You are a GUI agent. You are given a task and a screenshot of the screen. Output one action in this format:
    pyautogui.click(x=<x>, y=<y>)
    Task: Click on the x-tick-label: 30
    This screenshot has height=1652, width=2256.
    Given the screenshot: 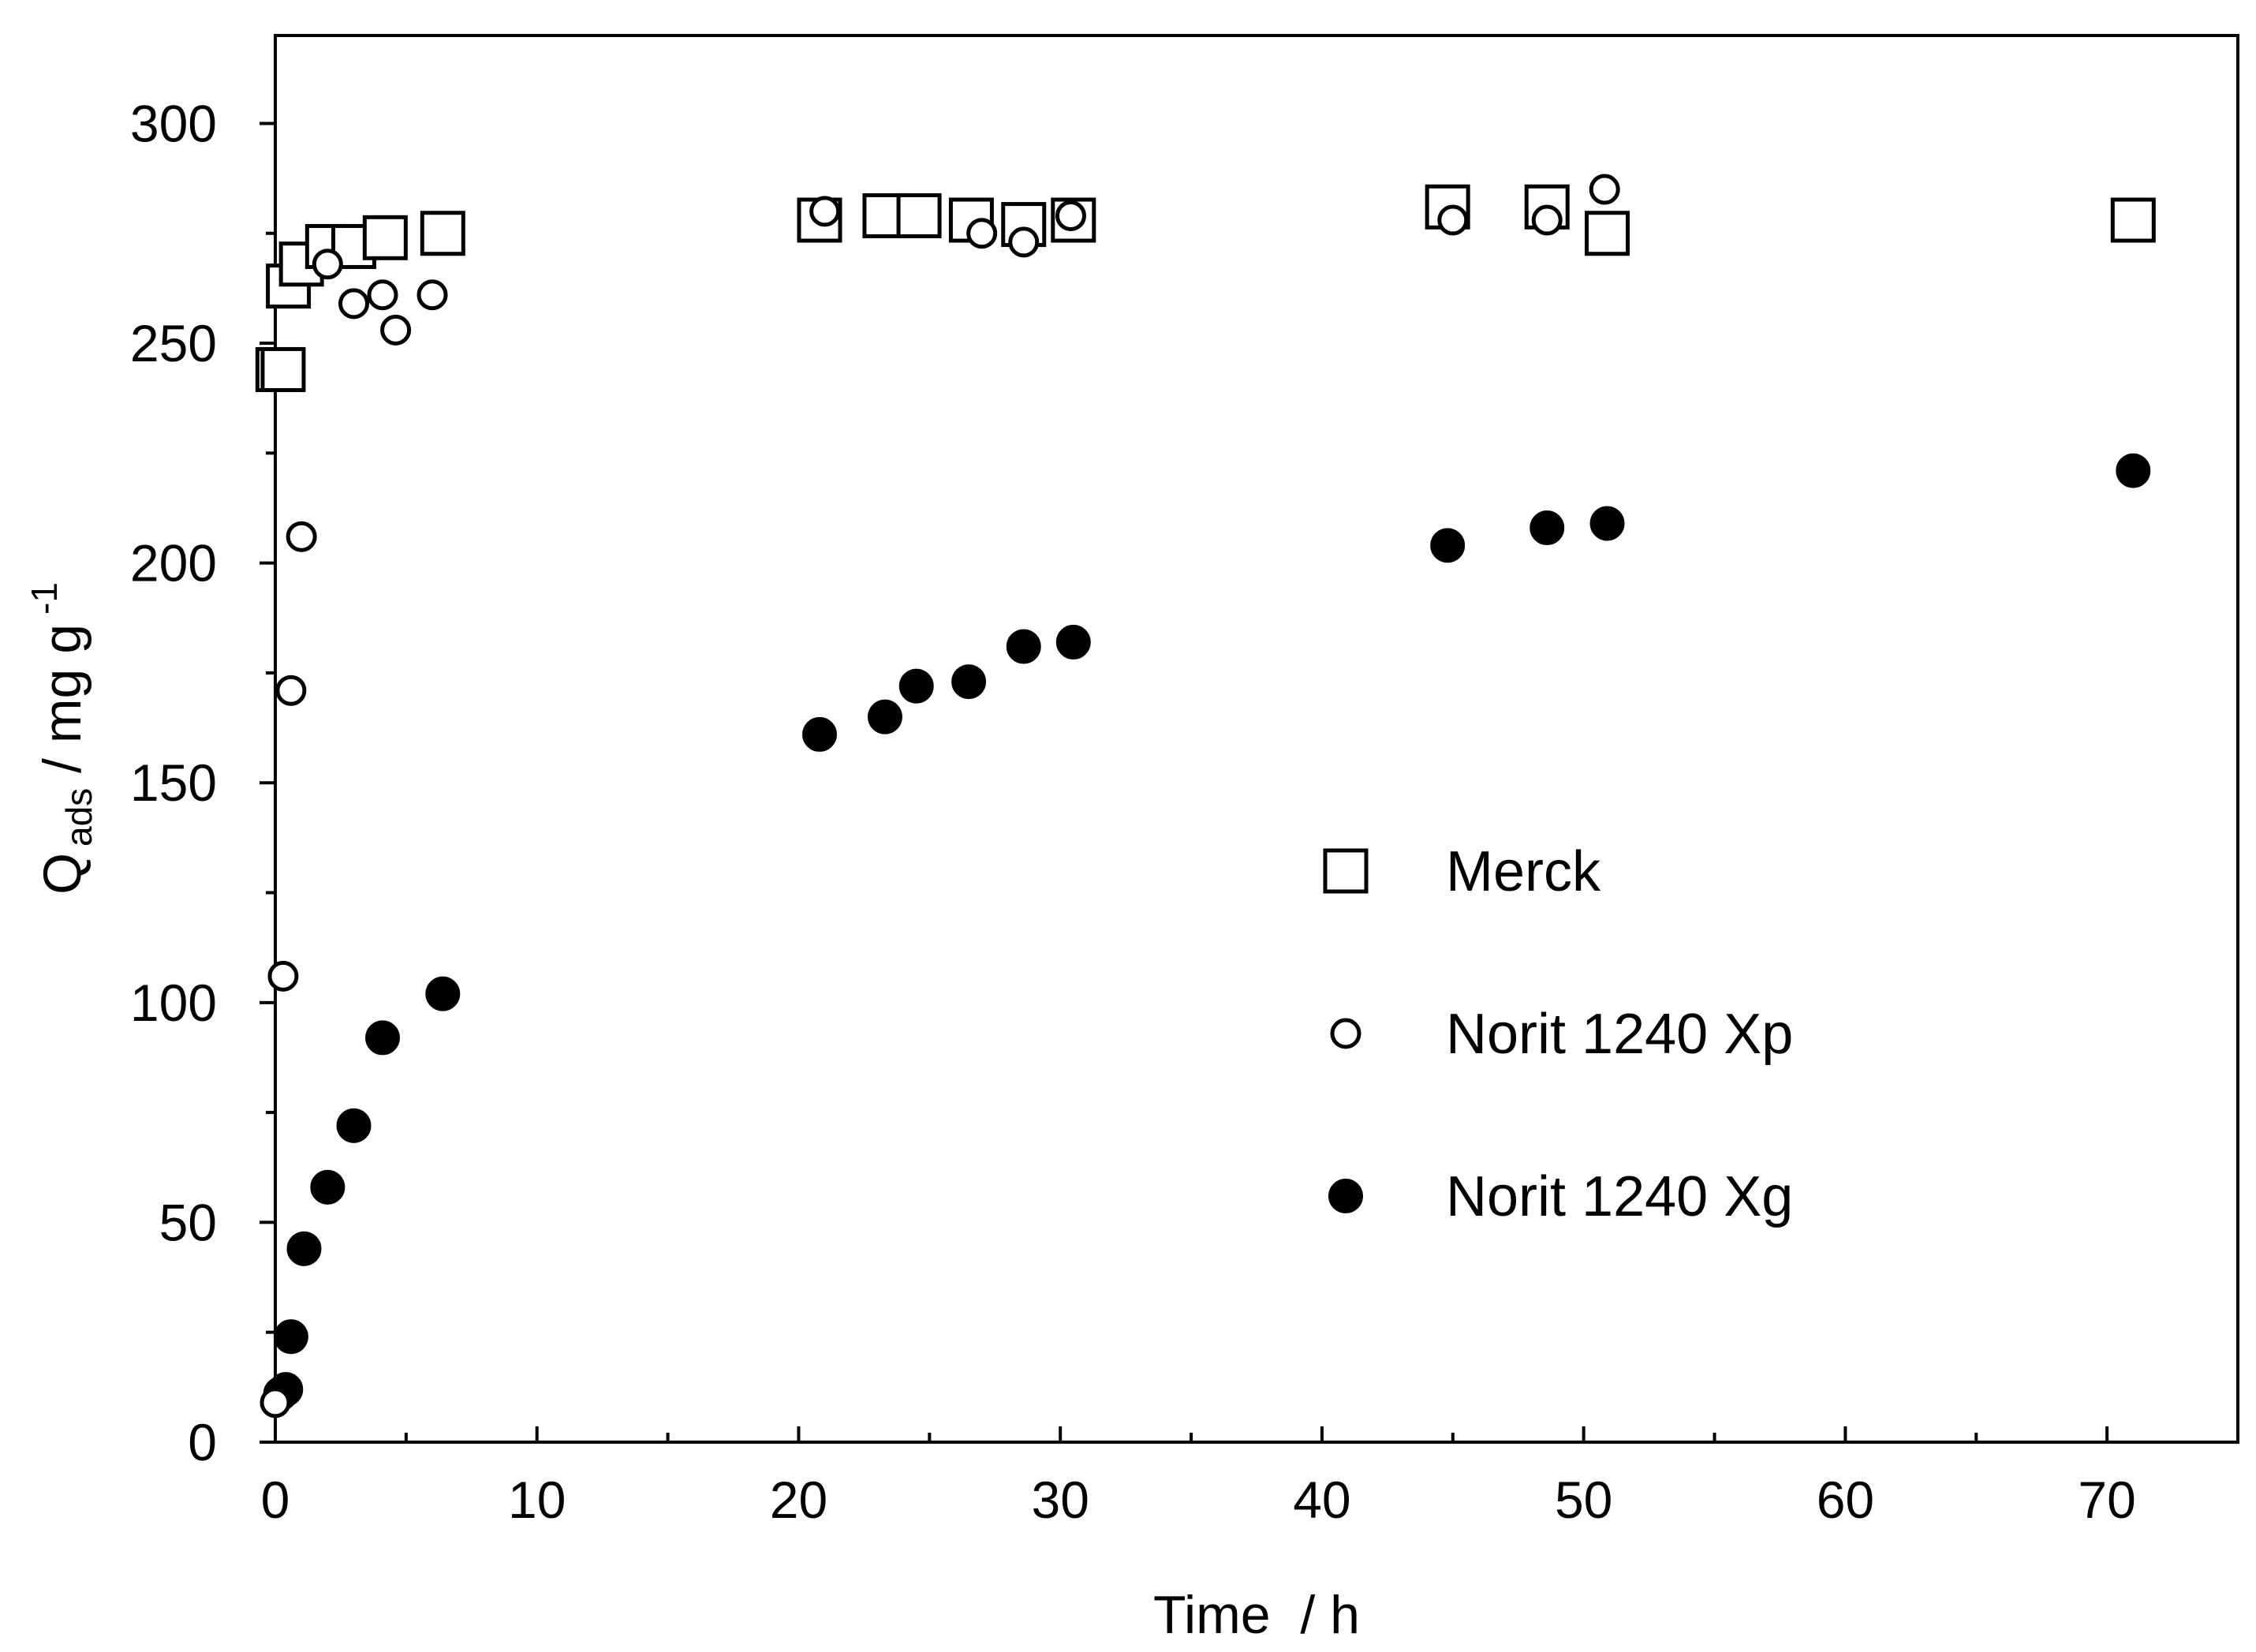 What is the action you would take?
    pyautogui.click(x=1060, y=1500)
    